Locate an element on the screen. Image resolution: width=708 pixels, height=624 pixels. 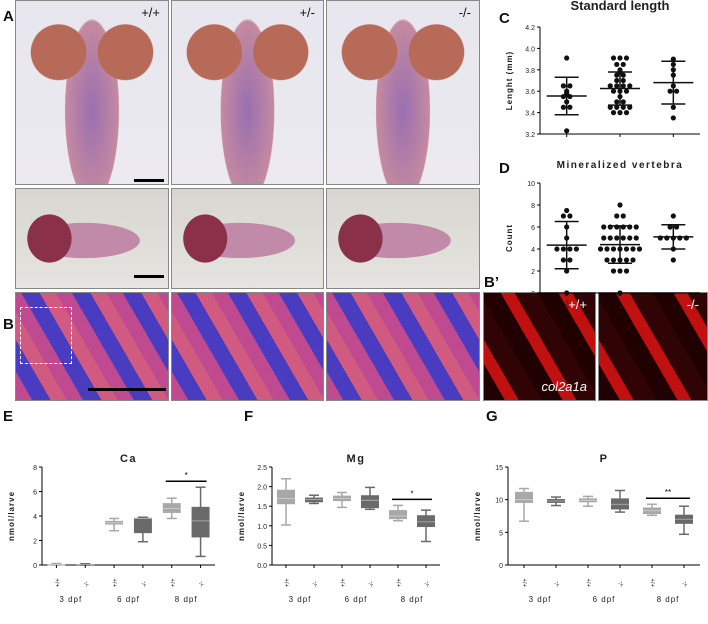
y-tick-label: 1.5 is located at coordinates (262, 507).